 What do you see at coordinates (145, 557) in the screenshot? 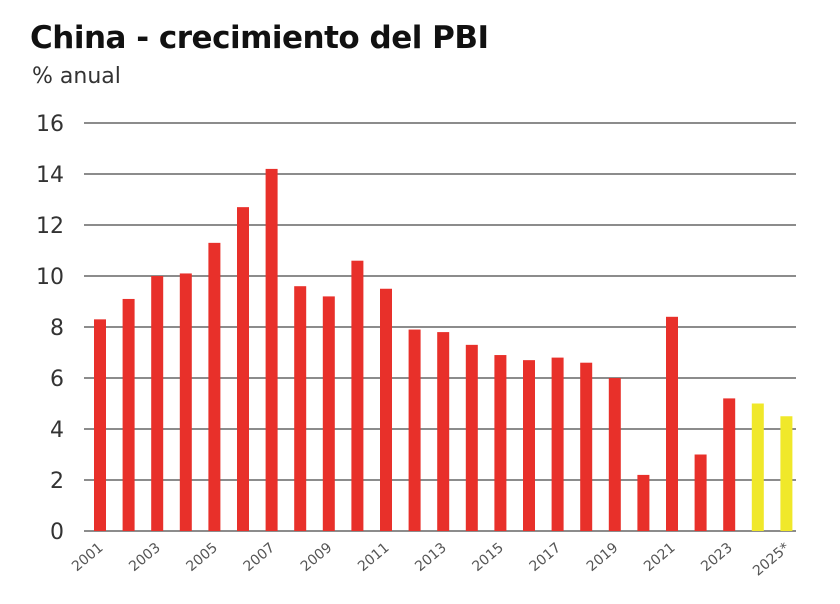
I see `x-tick-label: 2003` at bounding box center [145, 557].